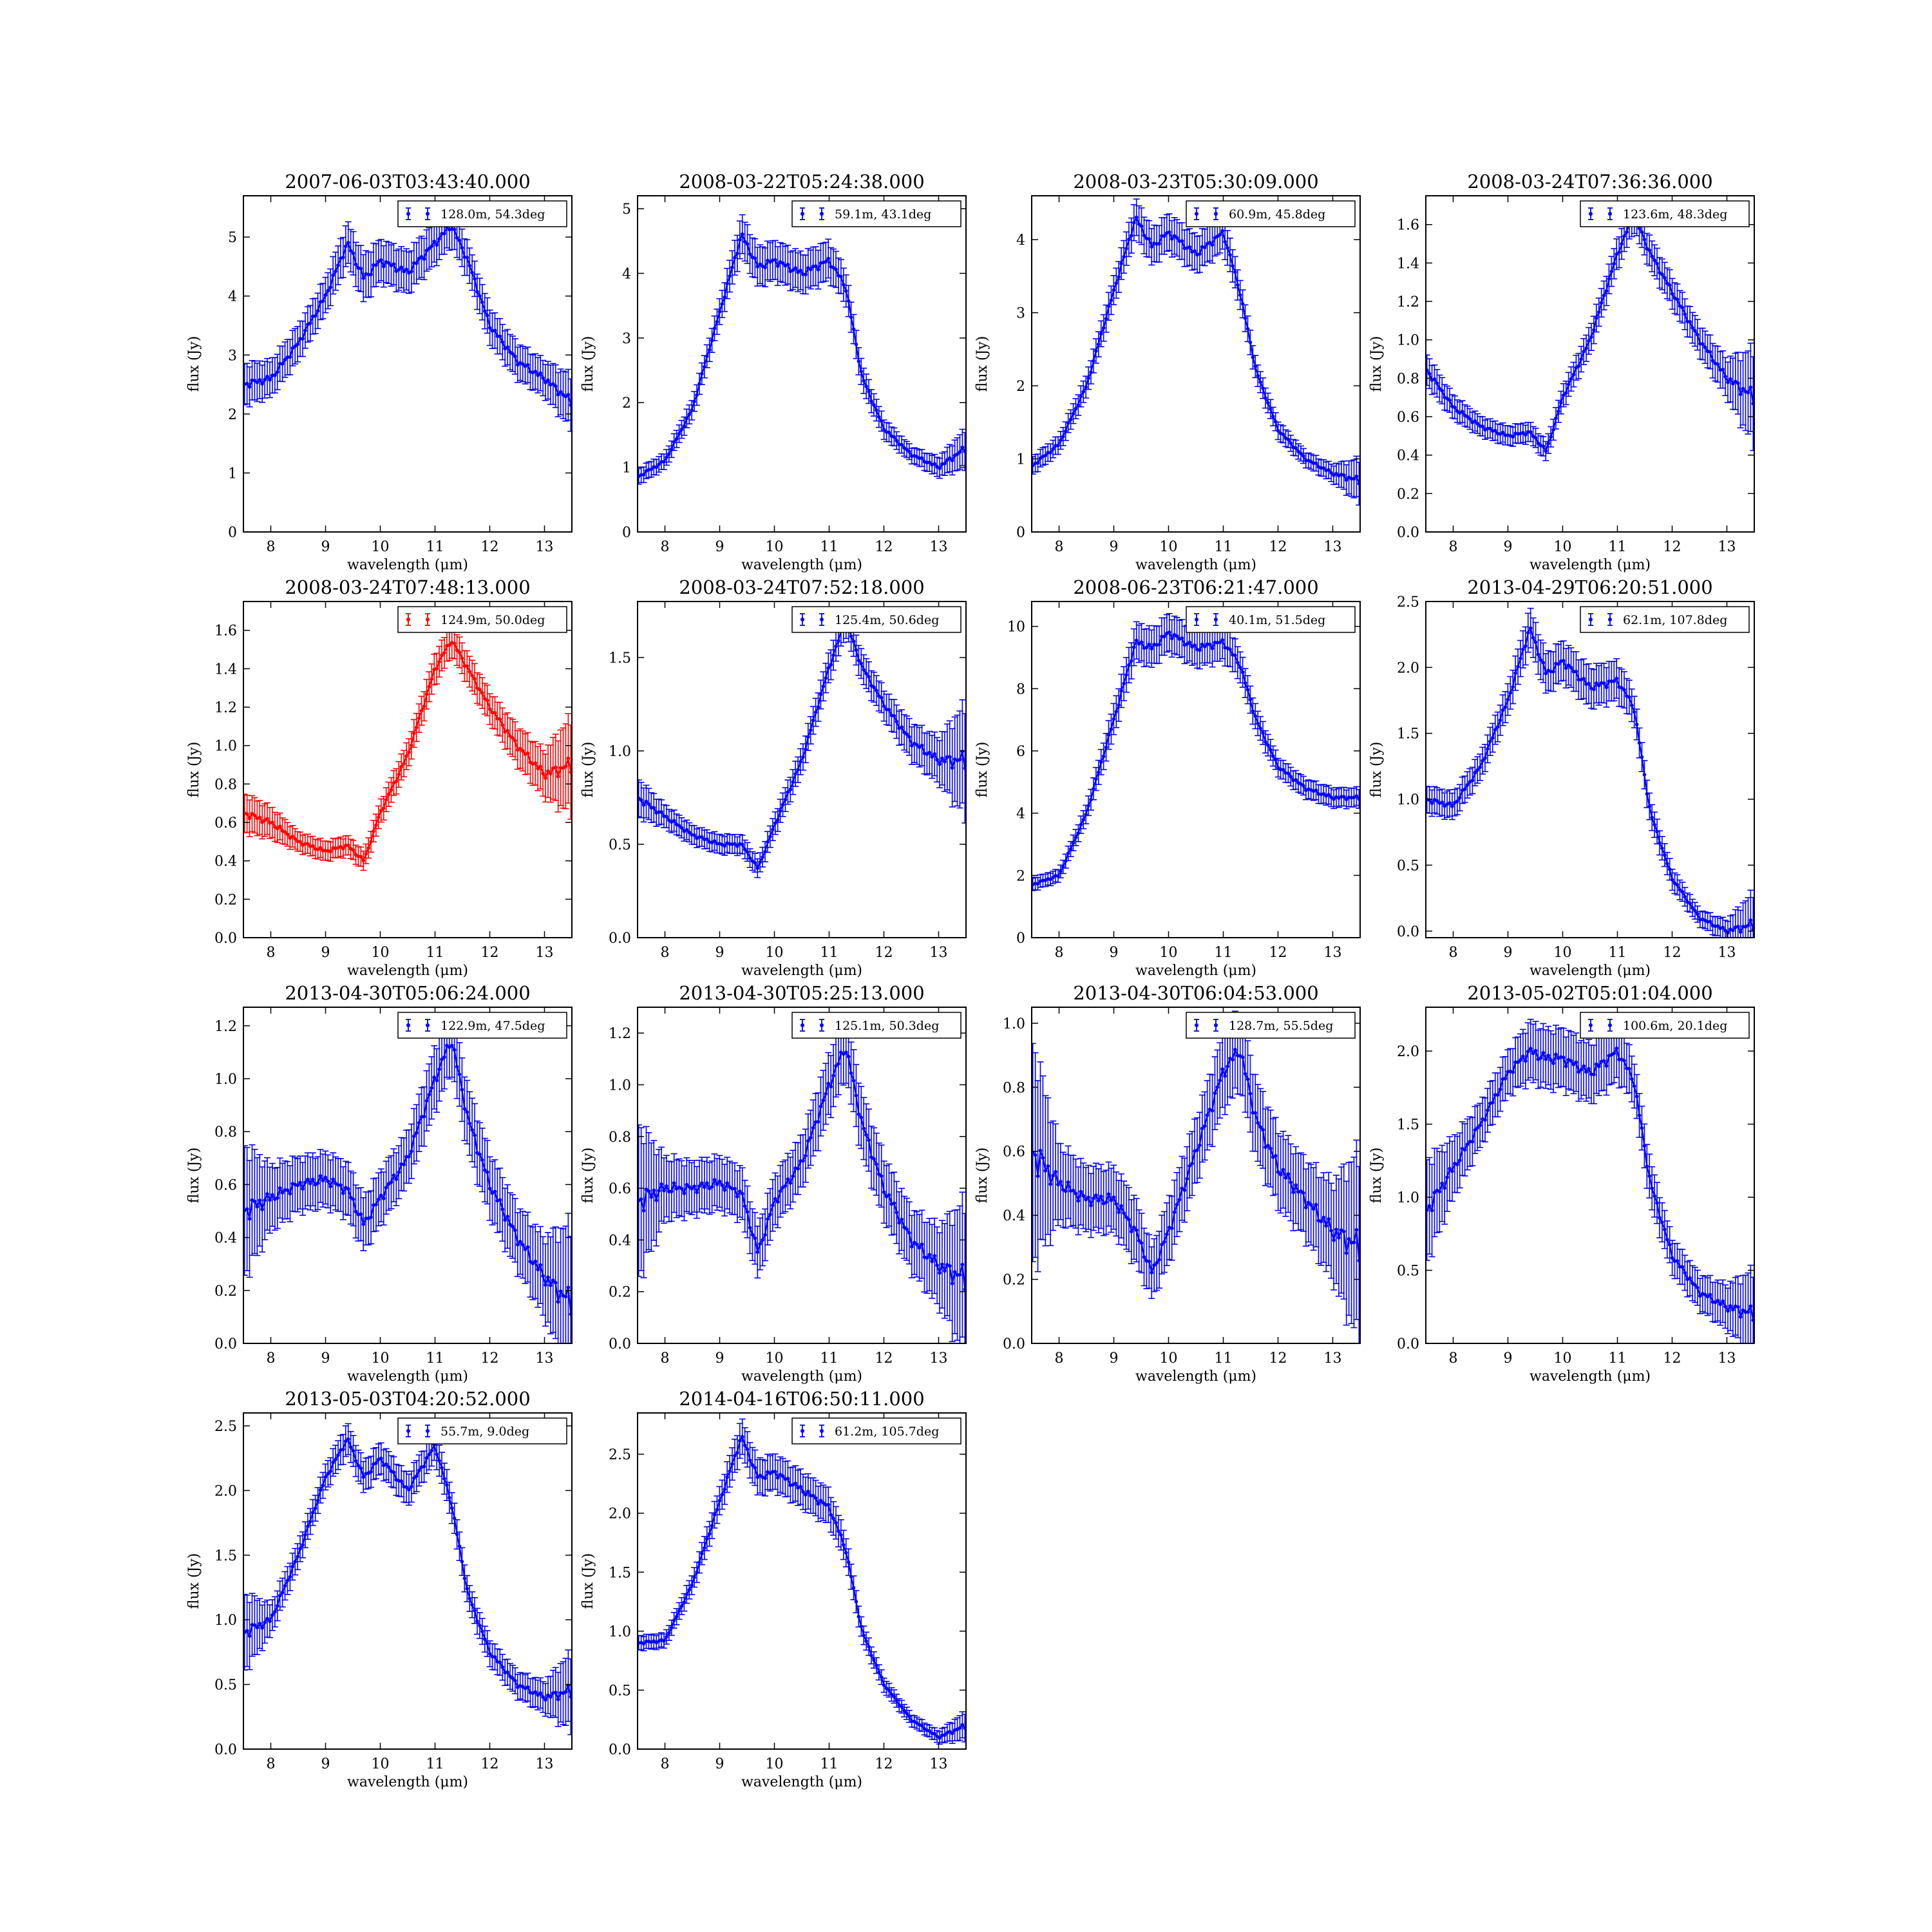  What do you see at coordinates (225, 631) in the screenshot?
I see `y-tick-label: 1.6` at bounding box center [225, 631].